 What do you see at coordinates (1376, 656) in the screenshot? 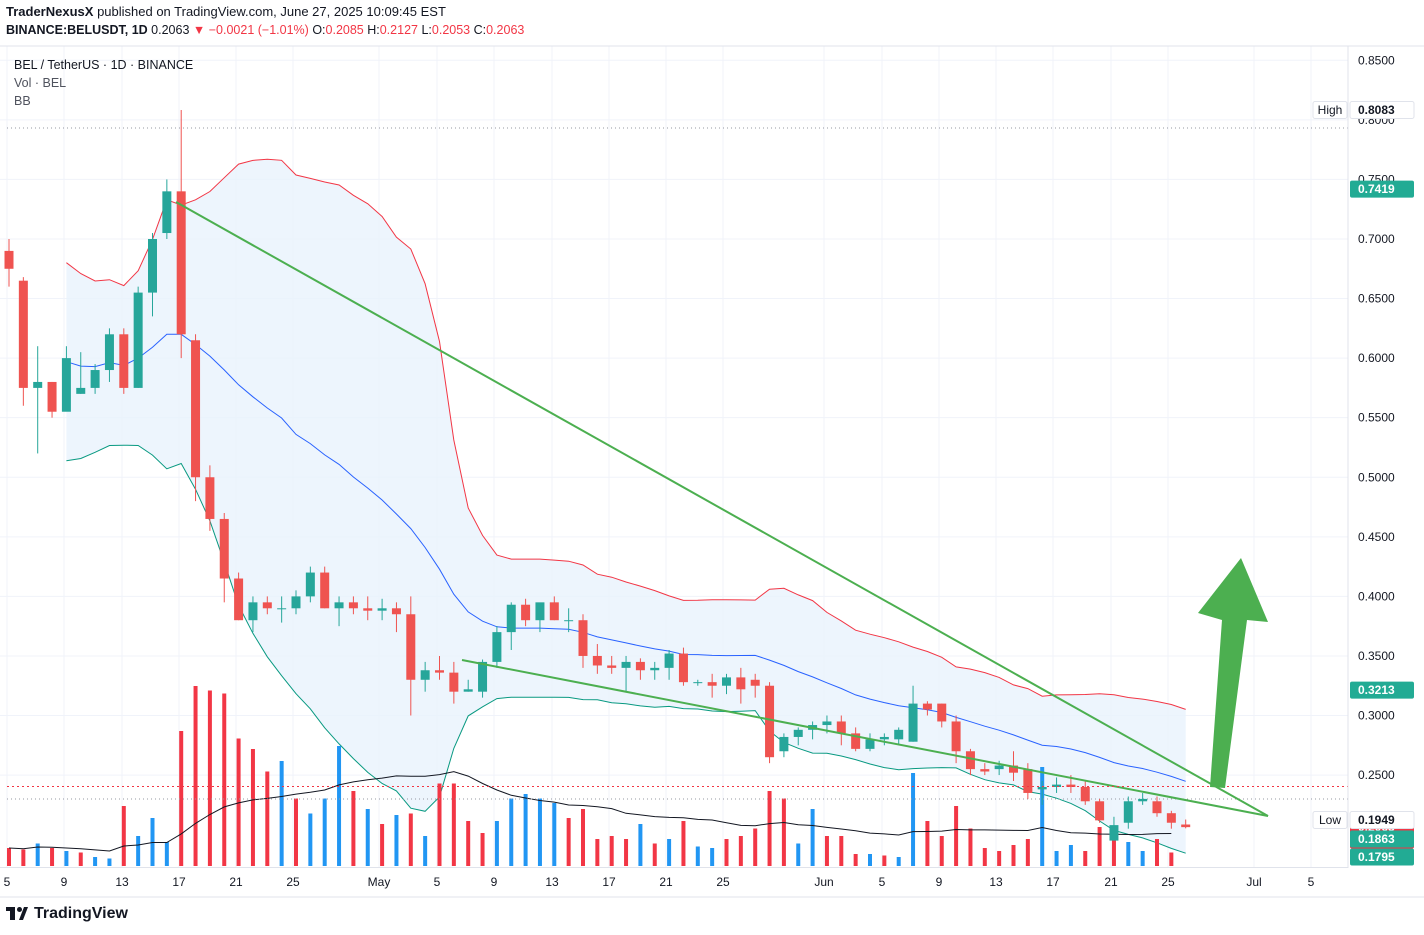
I see `price-tick-label: 0.3500` at bounding box center [1376, 656].